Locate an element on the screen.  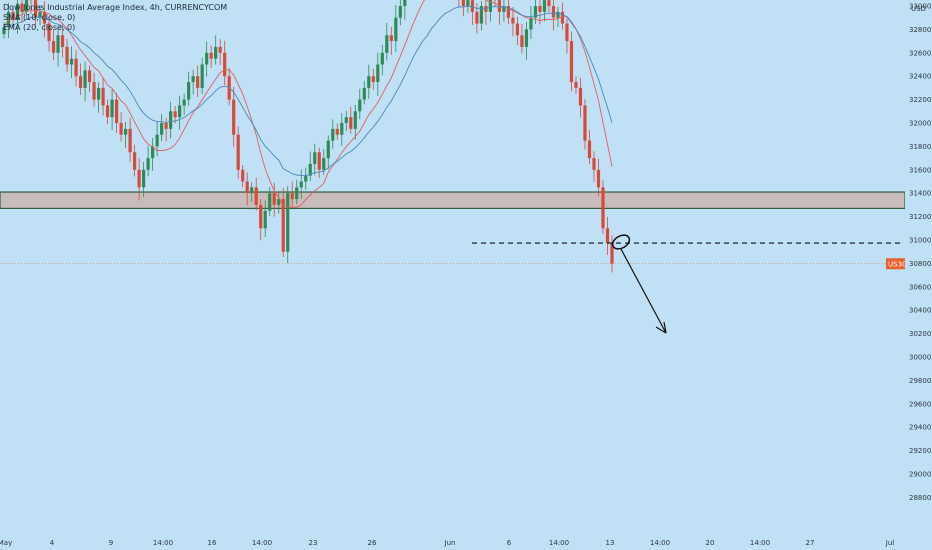
price-tick-label: 32000 is located at coordinates (920, 124).